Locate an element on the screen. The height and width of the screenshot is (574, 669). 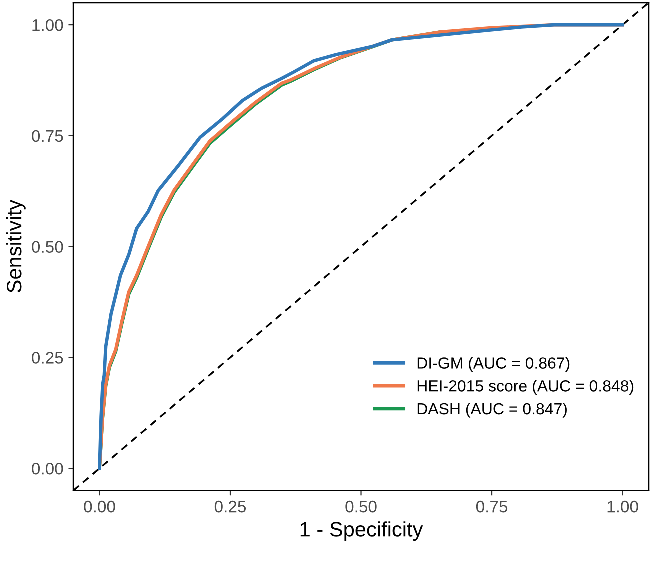
legend-label: DI-GM (AUC = 0.867) is located at coordinates (494, 364).